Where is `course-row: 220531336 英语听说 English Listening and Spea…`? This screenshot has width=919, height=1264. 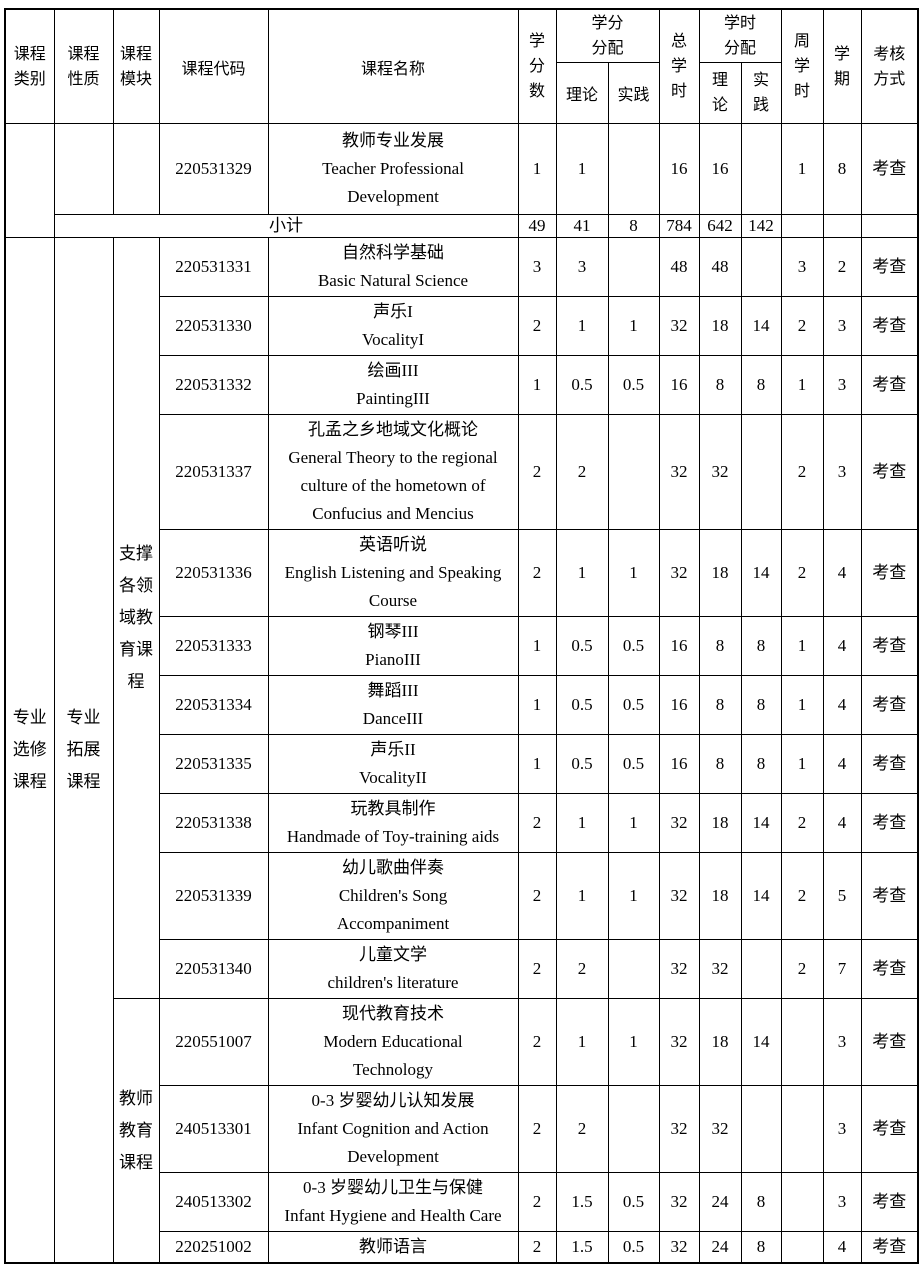 course-row: 220531336 英语听说 English Listening and Spea… is located at coordinates (462, 573).